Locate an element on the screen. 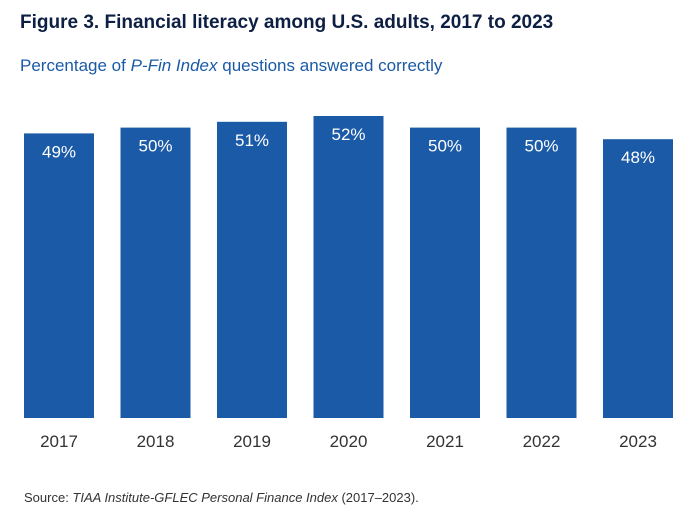 The image size is (700, 521). bar-2017 is located at coordinates (59, 275).